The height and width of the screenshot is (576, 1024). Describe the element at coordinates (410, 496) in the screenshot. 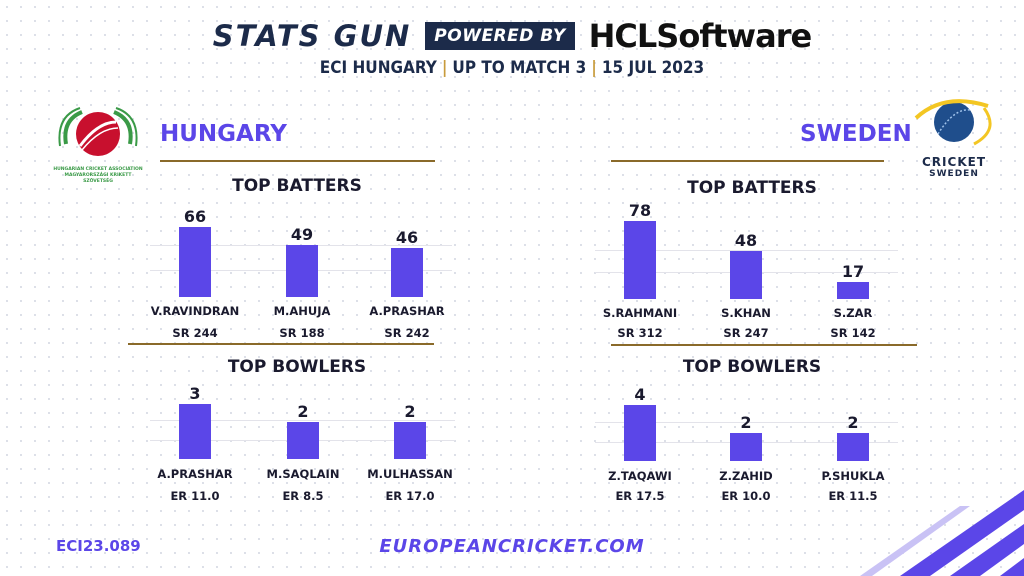

I see `player-stat: ER 17.0` at that location.